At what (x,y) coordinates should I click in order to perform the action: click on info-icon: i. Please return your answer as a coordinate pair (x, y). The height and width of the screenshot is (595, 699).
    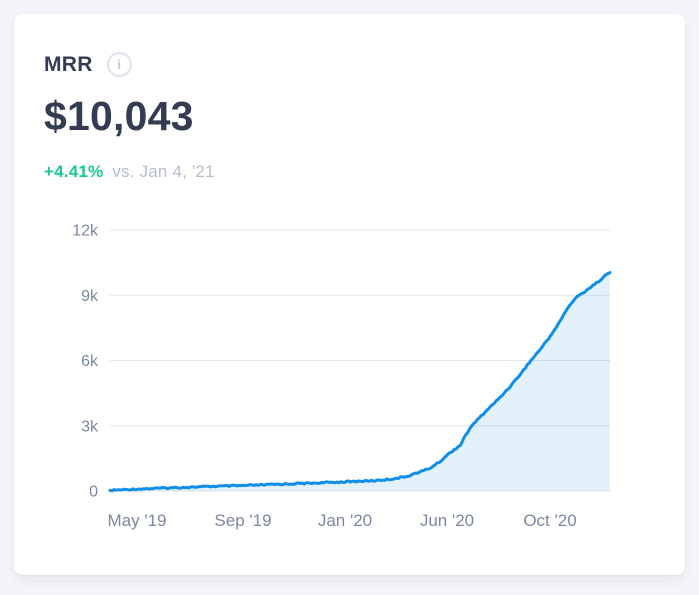
    Looking at the image, I should click on (119, 64).